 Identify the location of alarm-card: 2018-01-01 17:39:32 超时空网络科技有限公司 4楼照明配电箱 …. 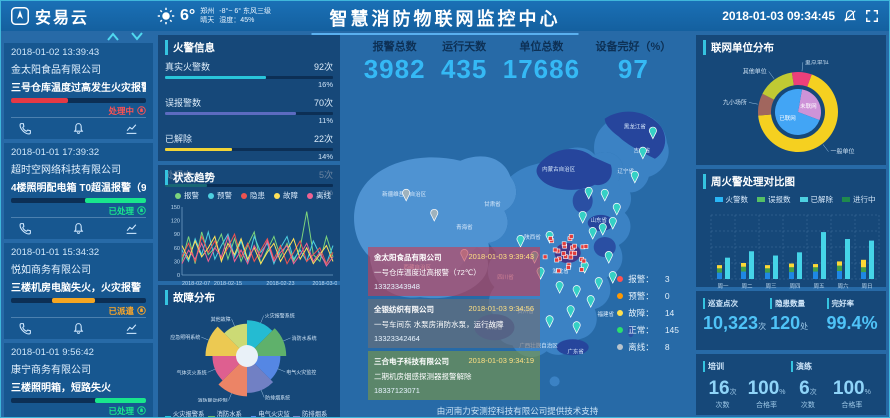
(78, 191).